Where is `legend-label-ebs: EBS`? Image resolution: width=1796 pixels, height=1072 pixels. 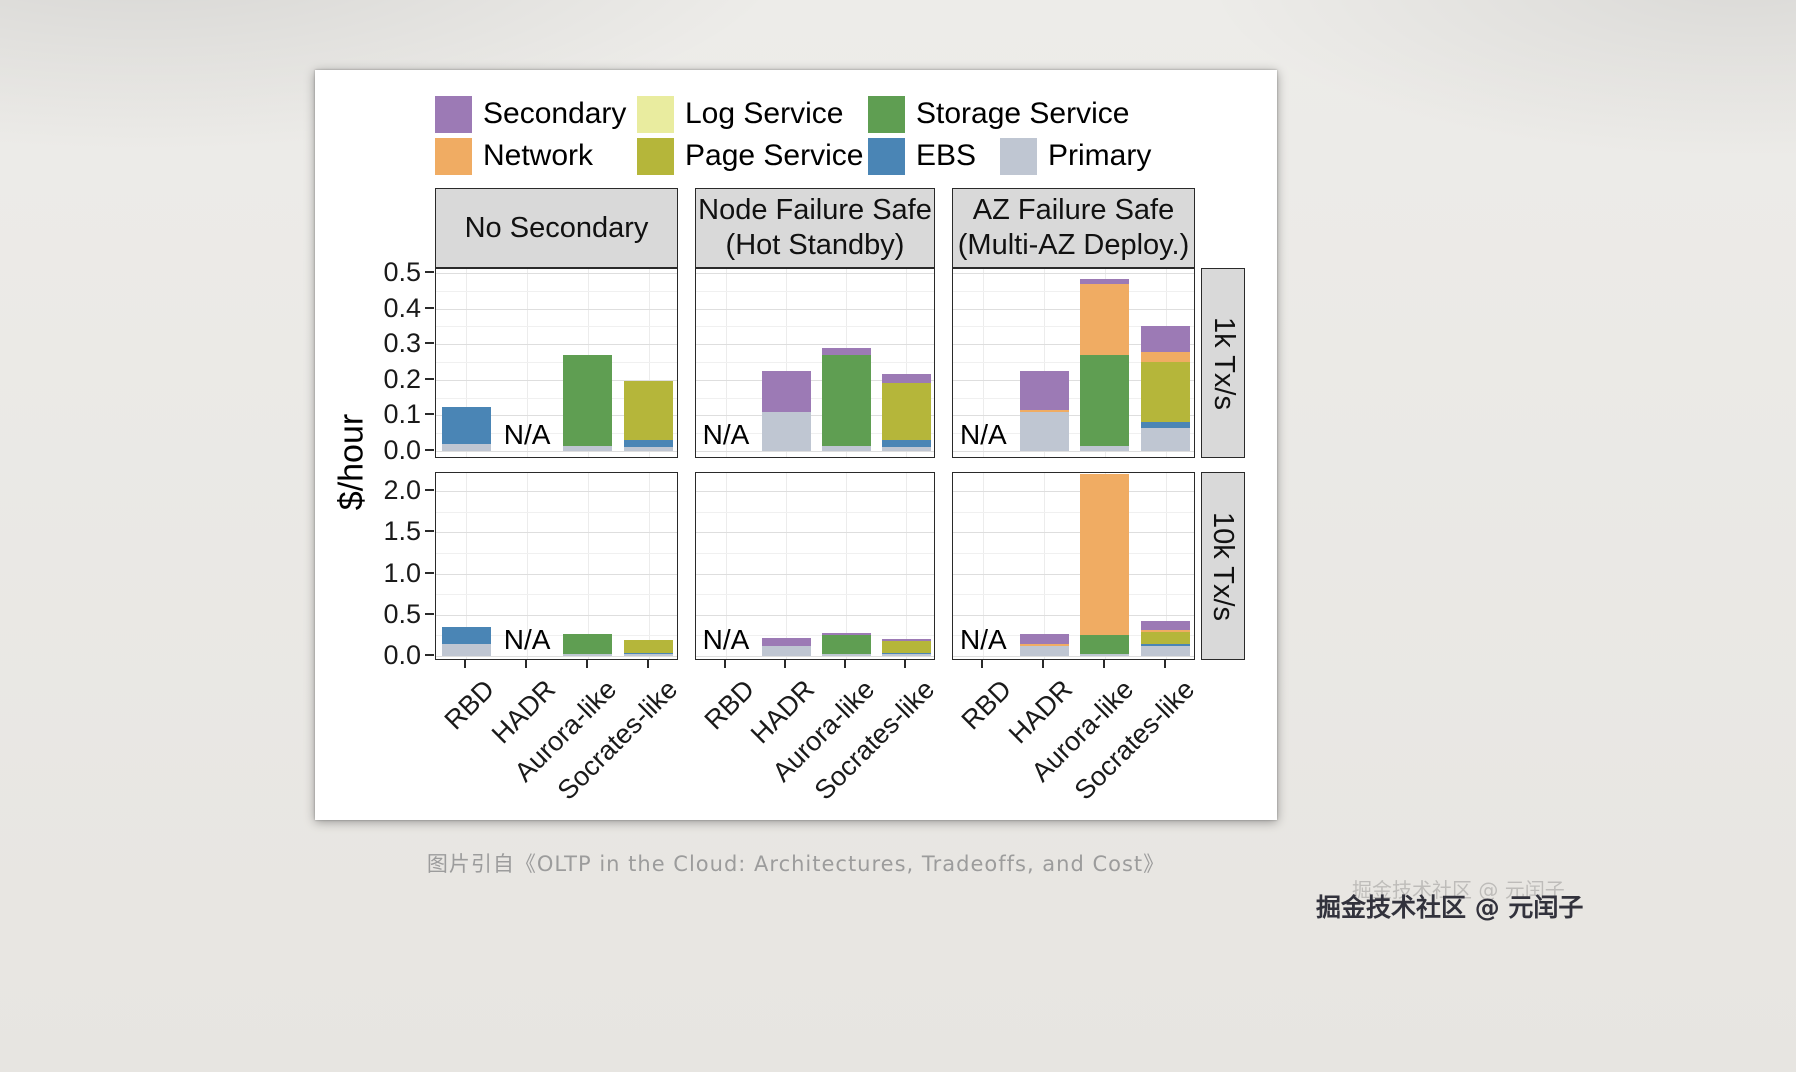 legend-label-ebs: EBS is located at coordinates (946, 155).